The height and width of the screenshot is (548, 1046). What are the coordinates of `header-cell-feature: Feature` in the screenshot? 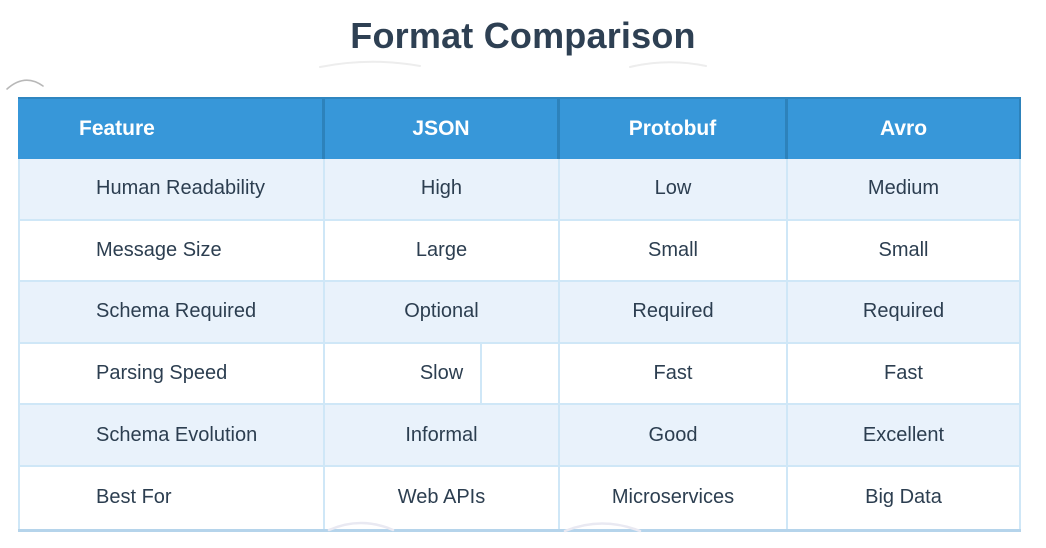 It's located at (171, 129).